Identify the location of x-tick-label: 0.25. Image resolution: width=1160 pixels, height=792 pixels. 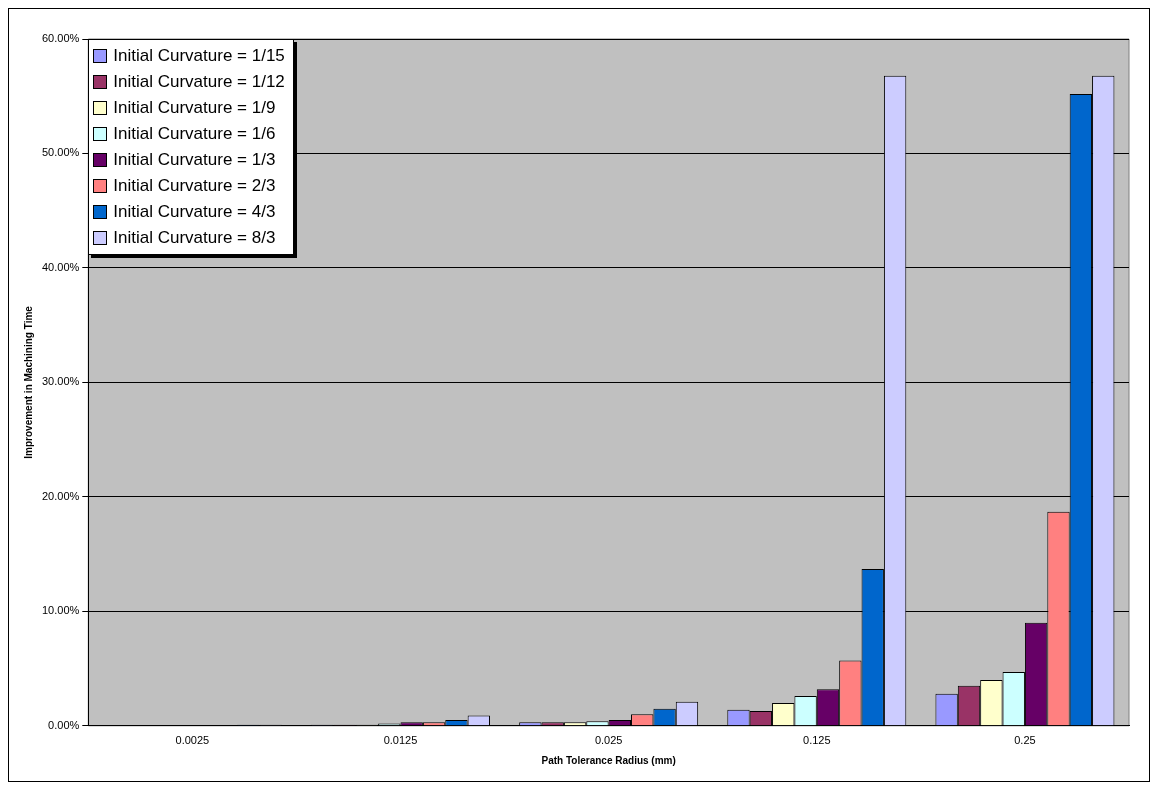
(1025, 740).